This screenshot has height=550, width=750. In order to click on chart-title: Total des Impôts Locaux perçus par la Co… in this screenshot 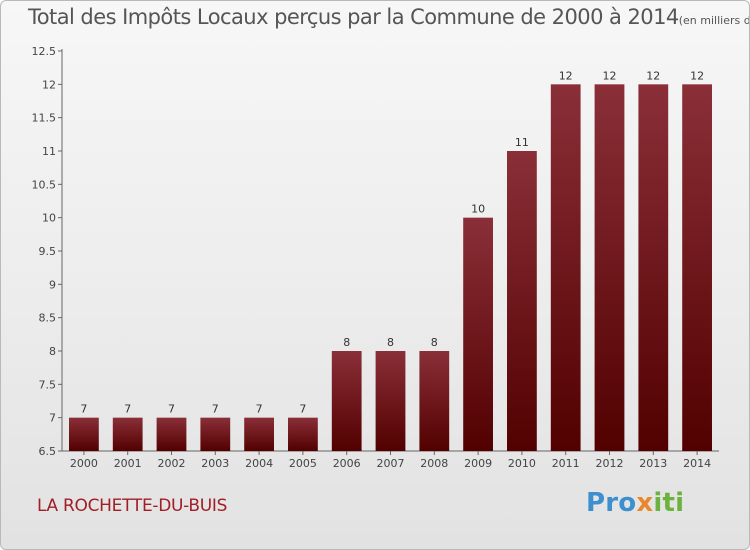, I will do `click(388, 17)`.